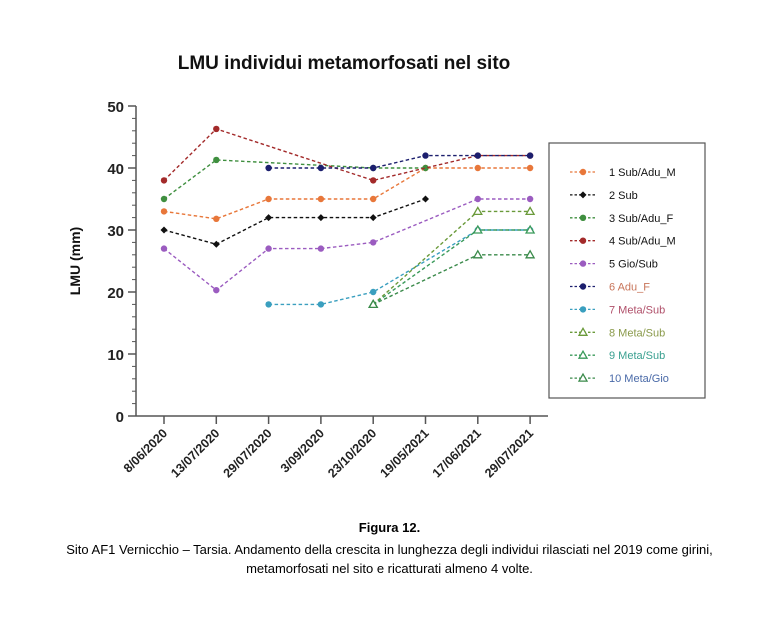  What do you see at coordinates (457, 453) in the screenshot?
I see `x-tick-label: 17/06/2021` at bounding box center [457, 453].